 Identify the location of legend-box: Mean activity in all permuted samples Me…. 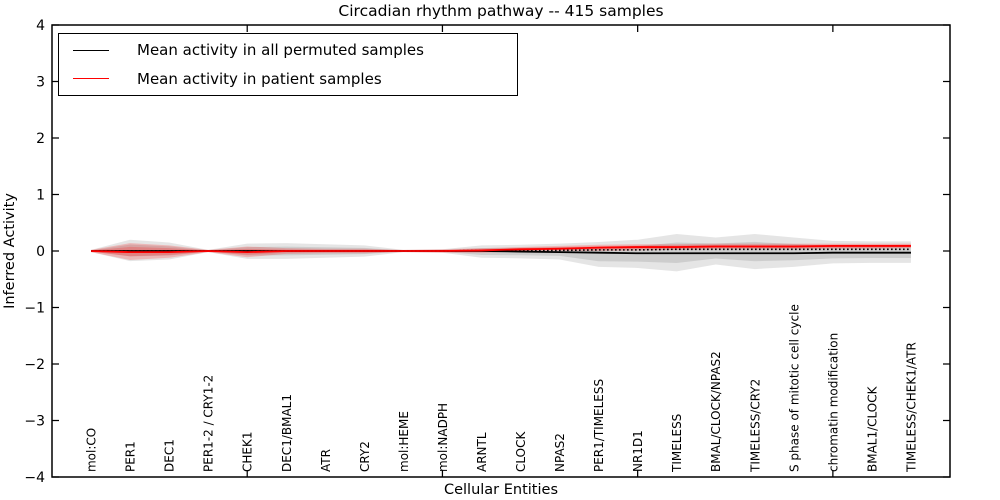
(288, 64).